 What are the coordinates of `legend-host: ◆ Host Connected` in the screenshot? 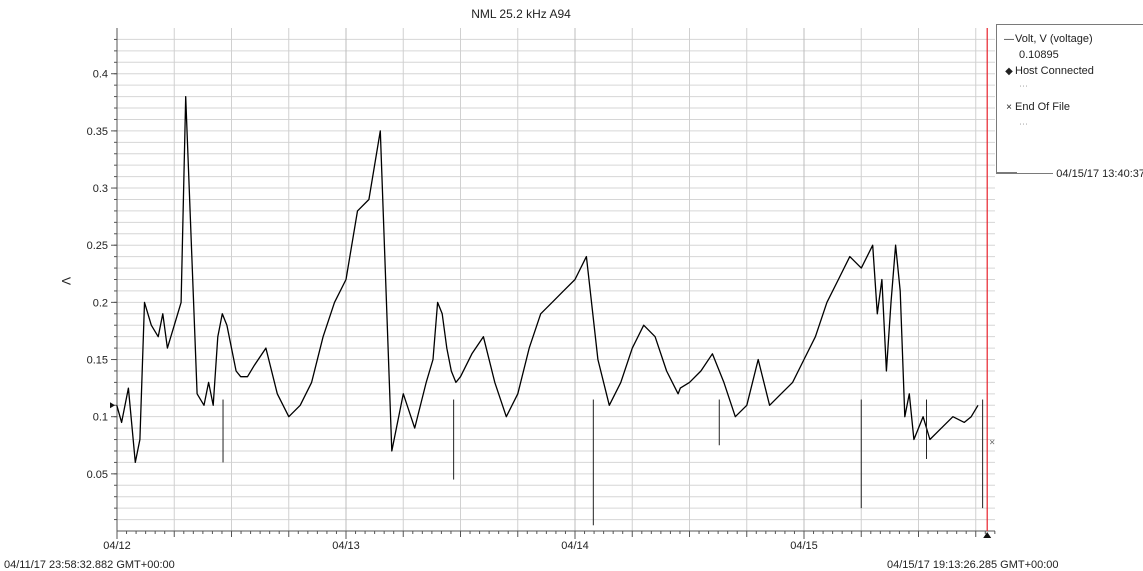 It's located at (1048, 71).